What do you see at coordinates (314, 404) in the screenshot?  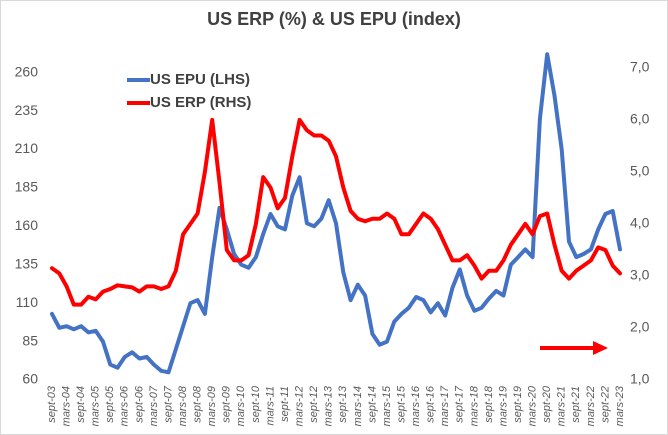 I see `x-tick-label: sept-12` at bounding box center [314, 404].